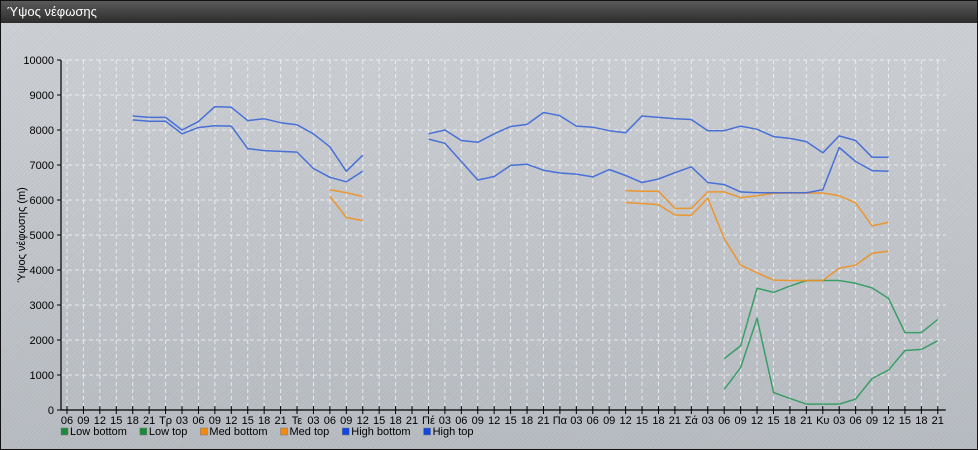 This screenshot has width=978, height=450. Describe the element at coordinates (489, 12) in the screenshot. I see `window-title: Ύψος νέφωσης` at that location.